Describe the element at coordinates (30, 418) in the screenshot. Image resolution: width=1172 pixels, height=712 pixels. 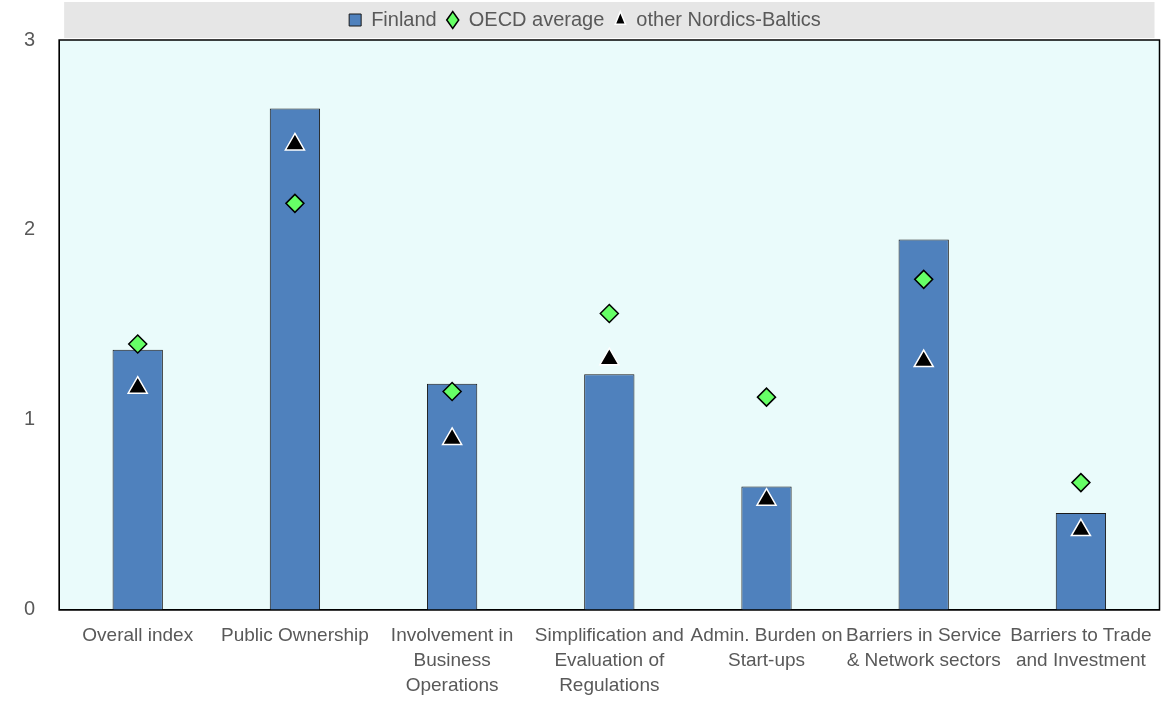
I see `y-tick-label: 1` at that location.